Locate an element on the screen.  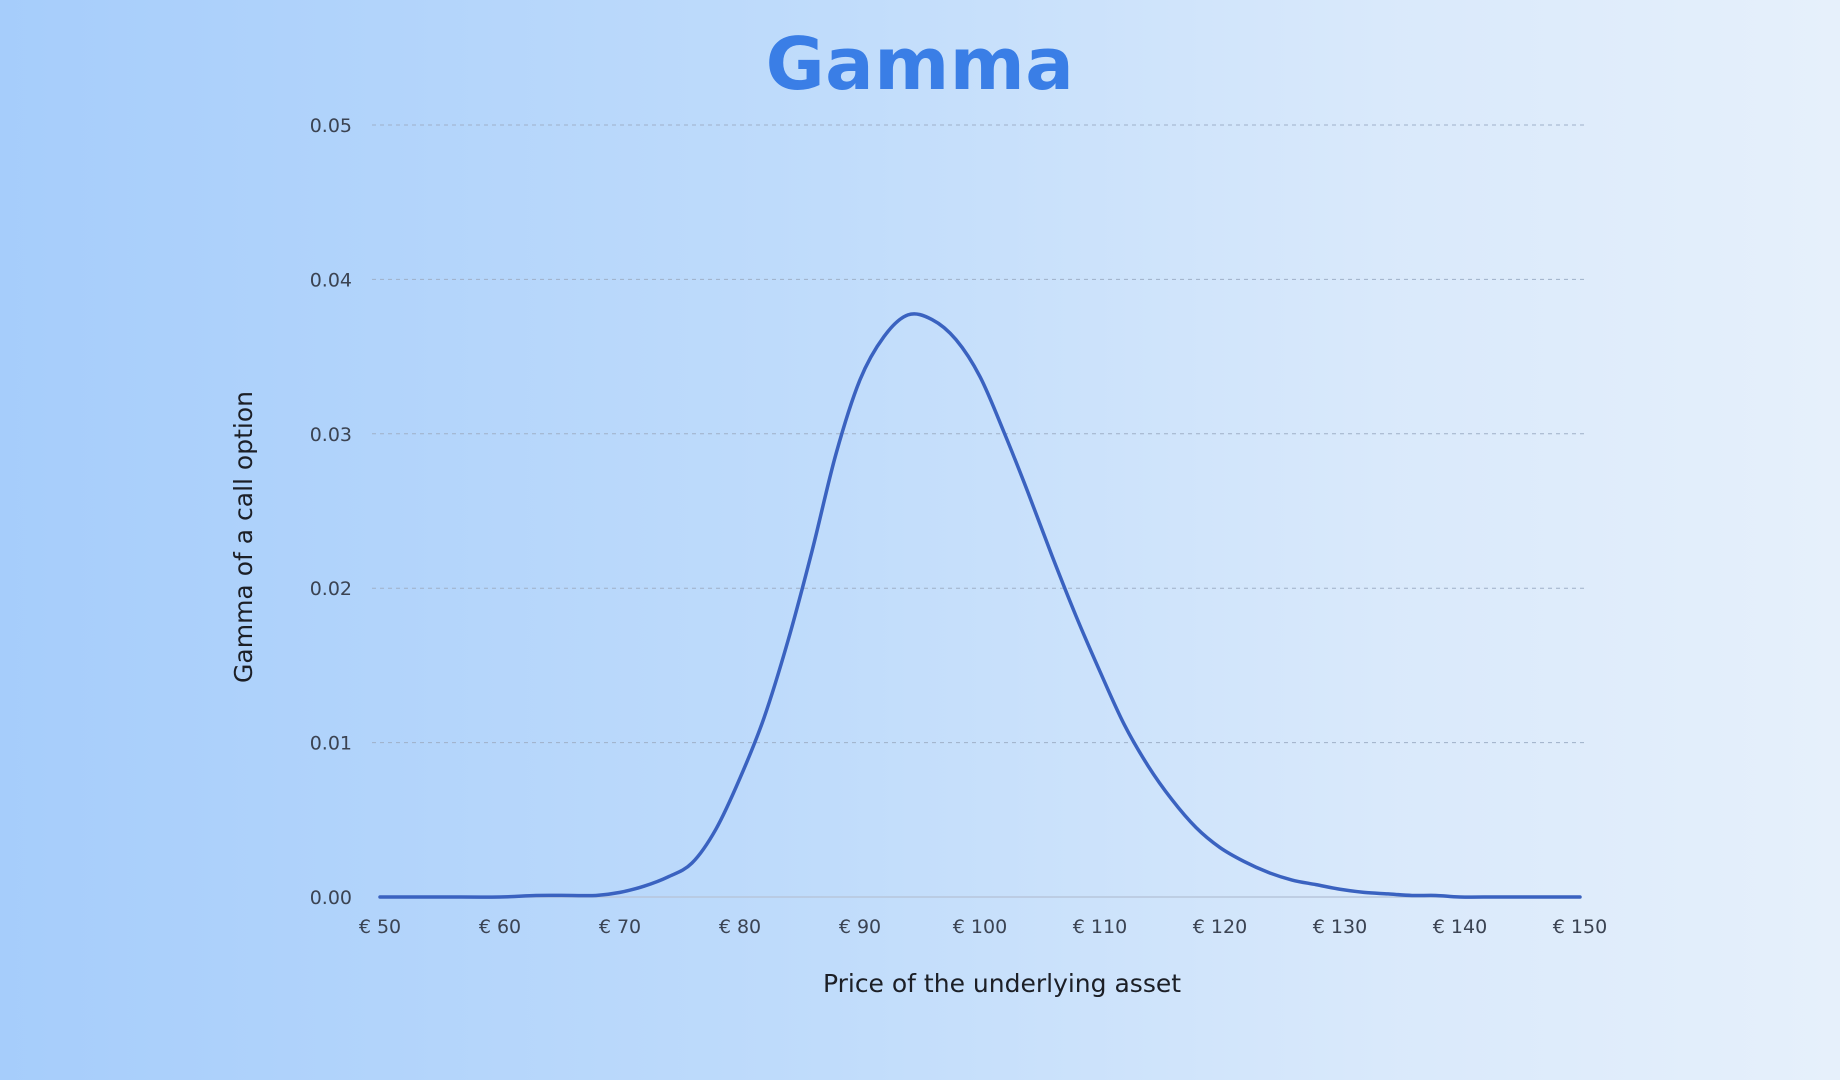
x-tick-label: € 80 is located at coordinates (740, 927).